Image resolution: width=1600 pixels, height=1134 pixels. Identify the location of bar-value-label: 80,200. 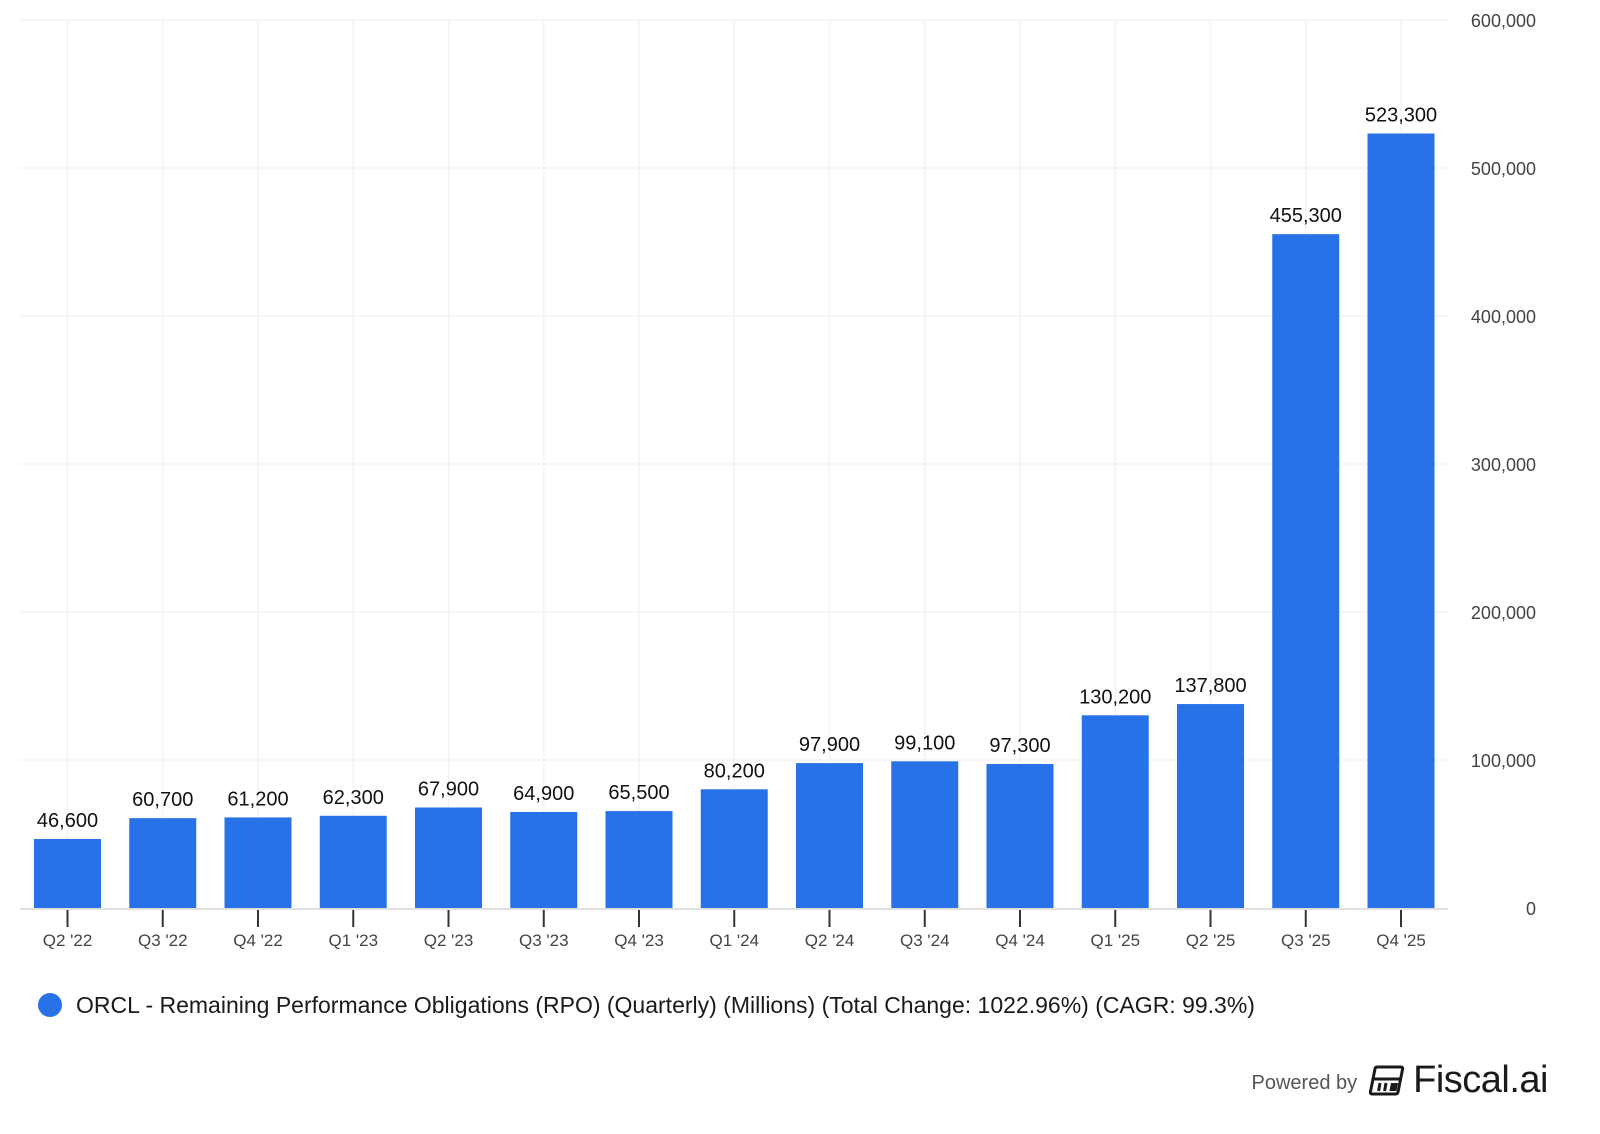
(734, 771).